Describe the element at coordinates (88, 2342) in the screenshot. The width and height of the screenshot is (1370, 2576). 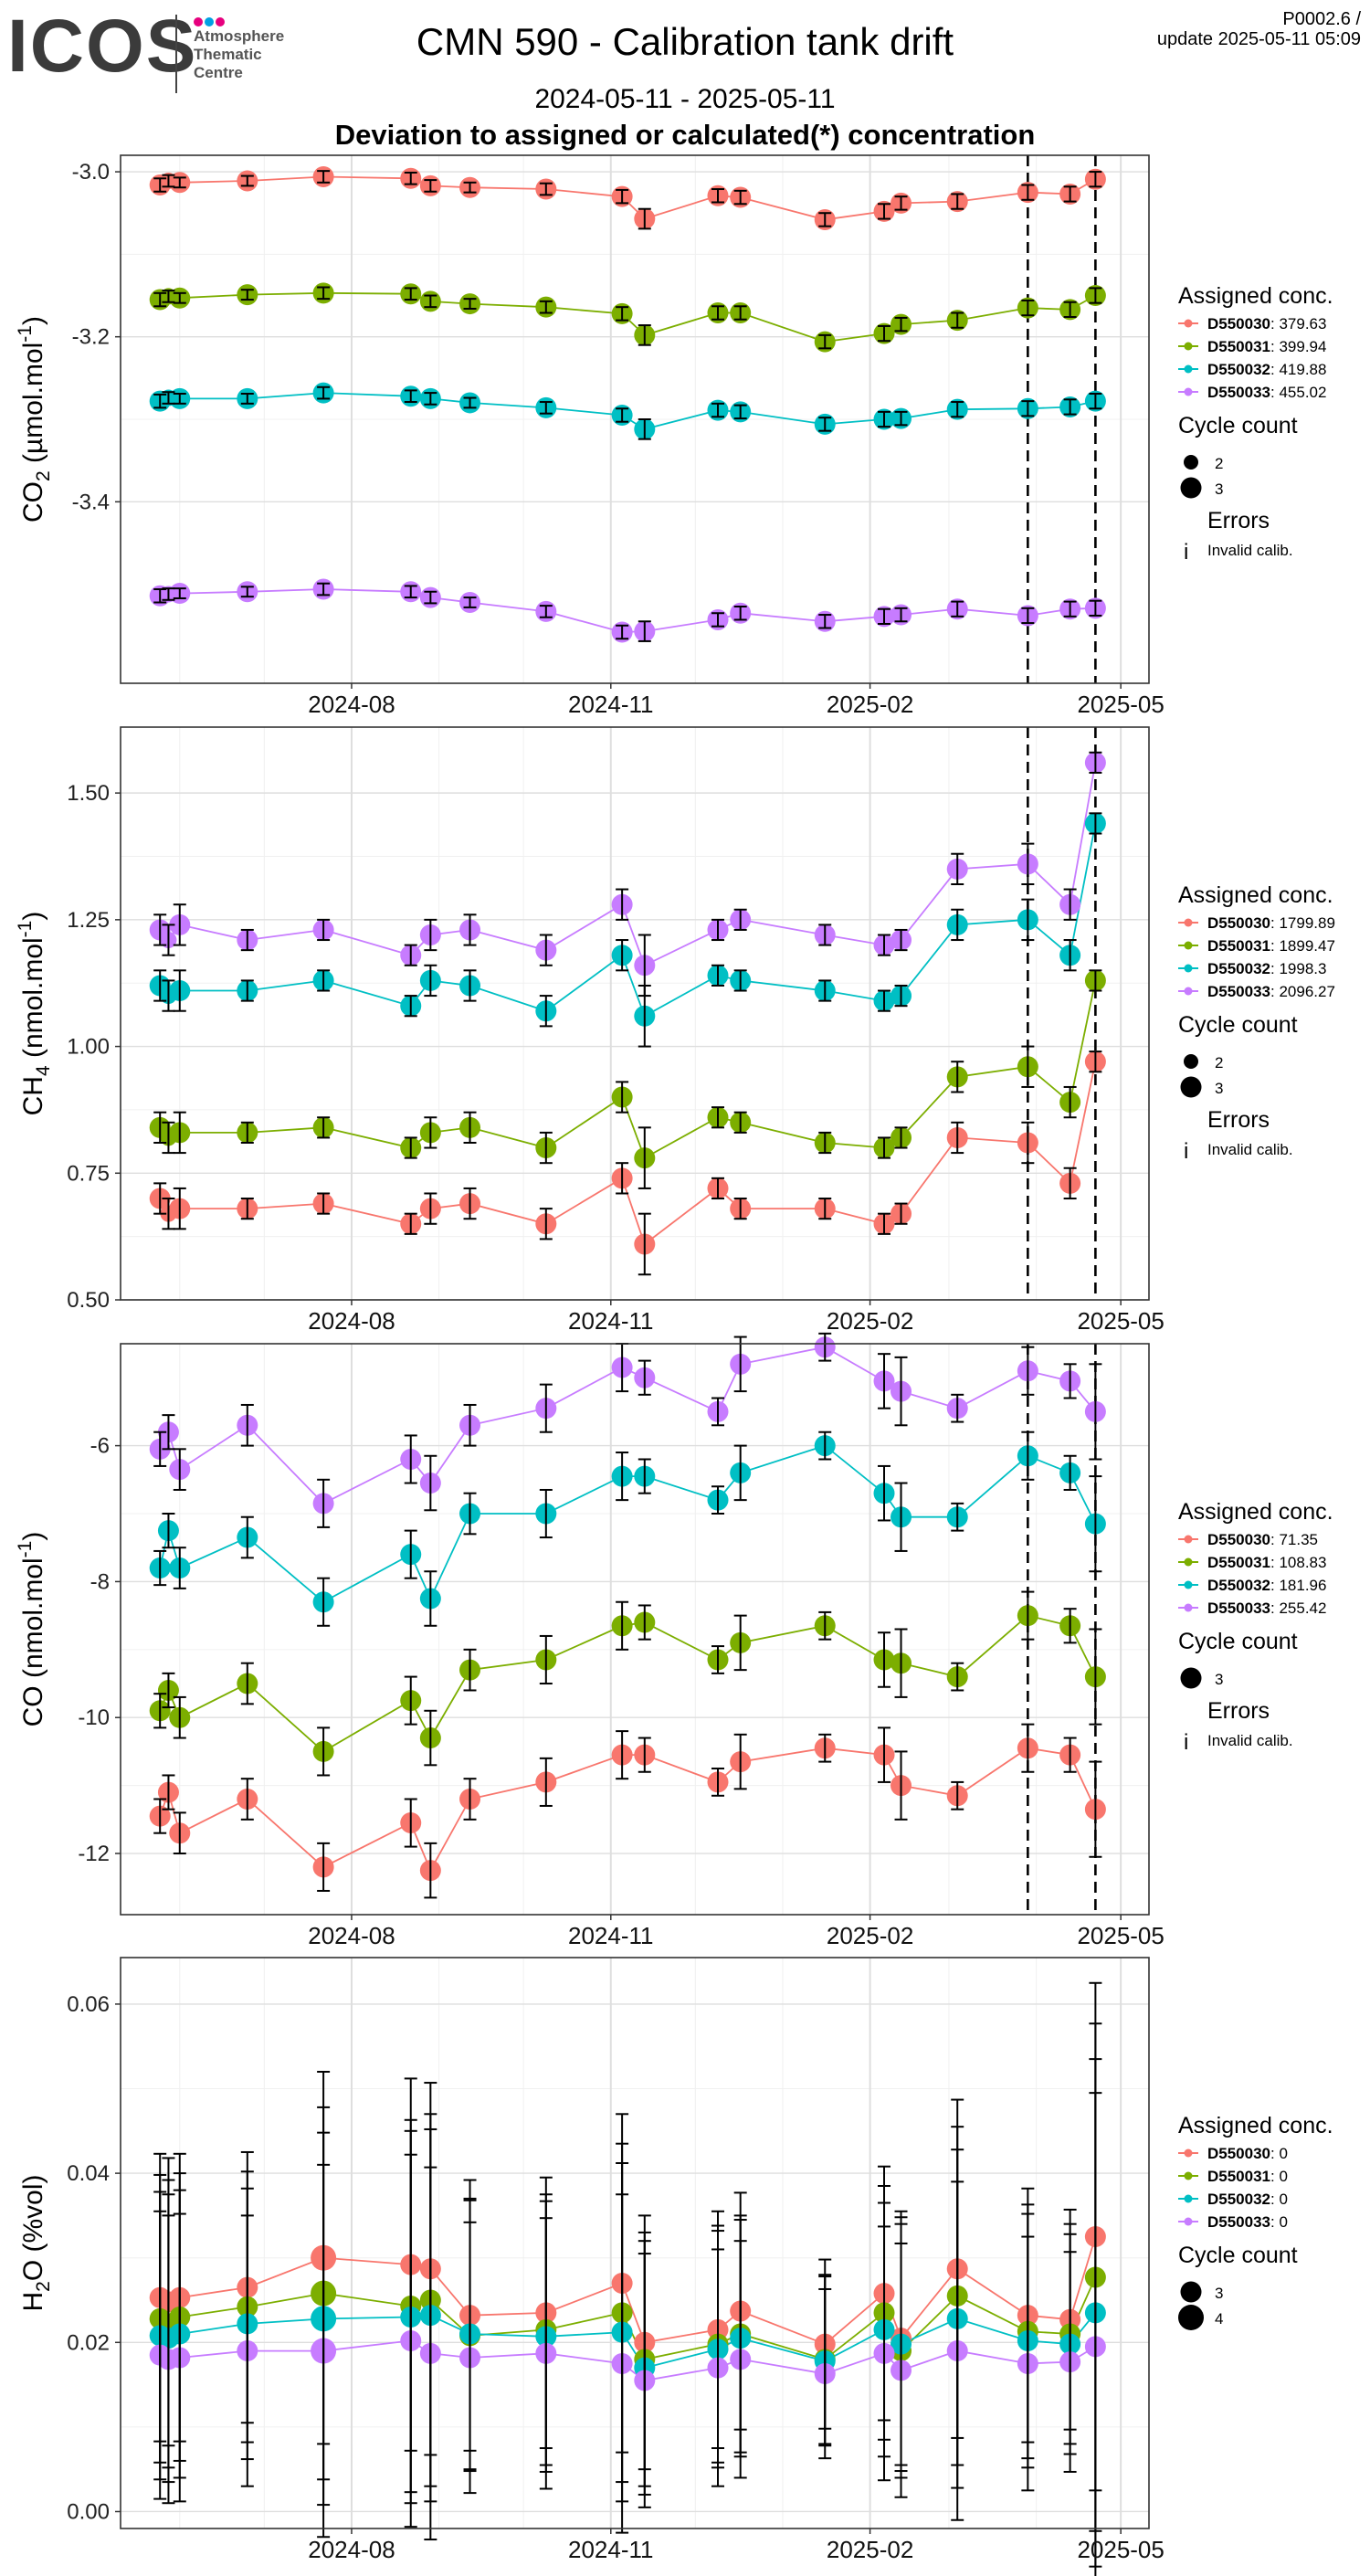
I see `y-tick-label: 0.02` at that location.